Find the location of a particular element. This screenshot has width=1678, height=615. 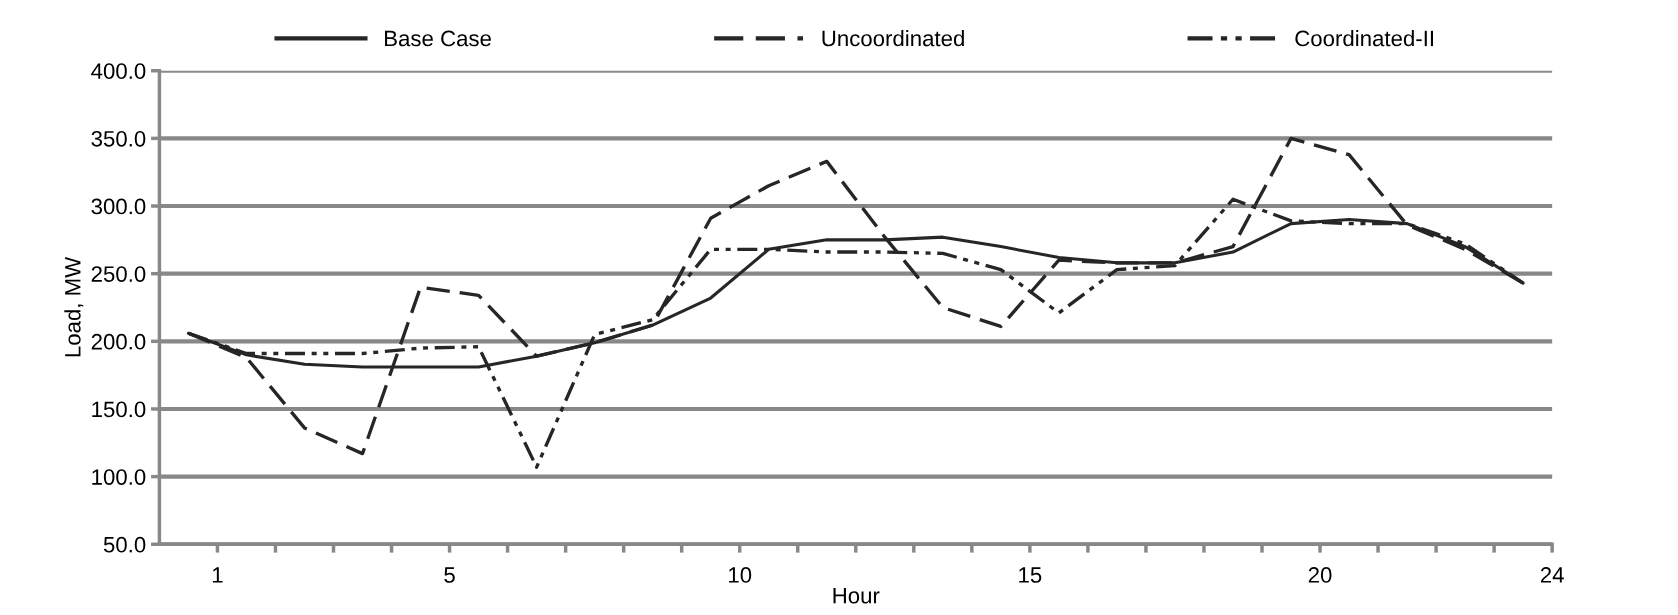

x-tick-label: 10 is located at coordinates (740, 575).